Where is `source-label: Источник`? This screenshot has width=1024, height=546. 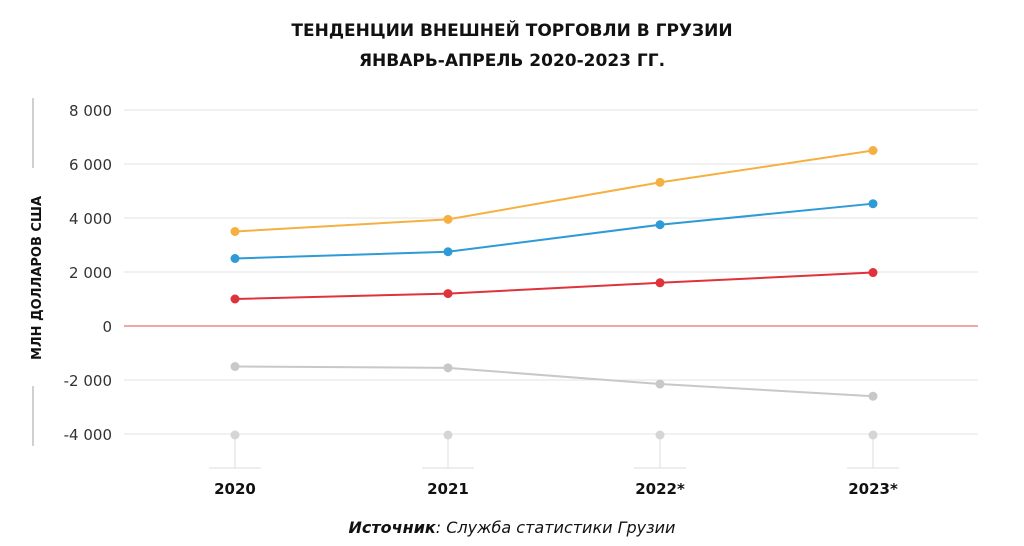
source-label: Источник is located at coordinates (392, 527).